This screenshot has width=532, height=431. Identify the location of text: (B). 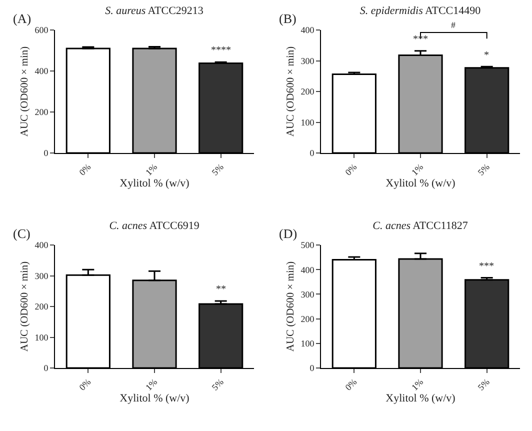
(287, 18).